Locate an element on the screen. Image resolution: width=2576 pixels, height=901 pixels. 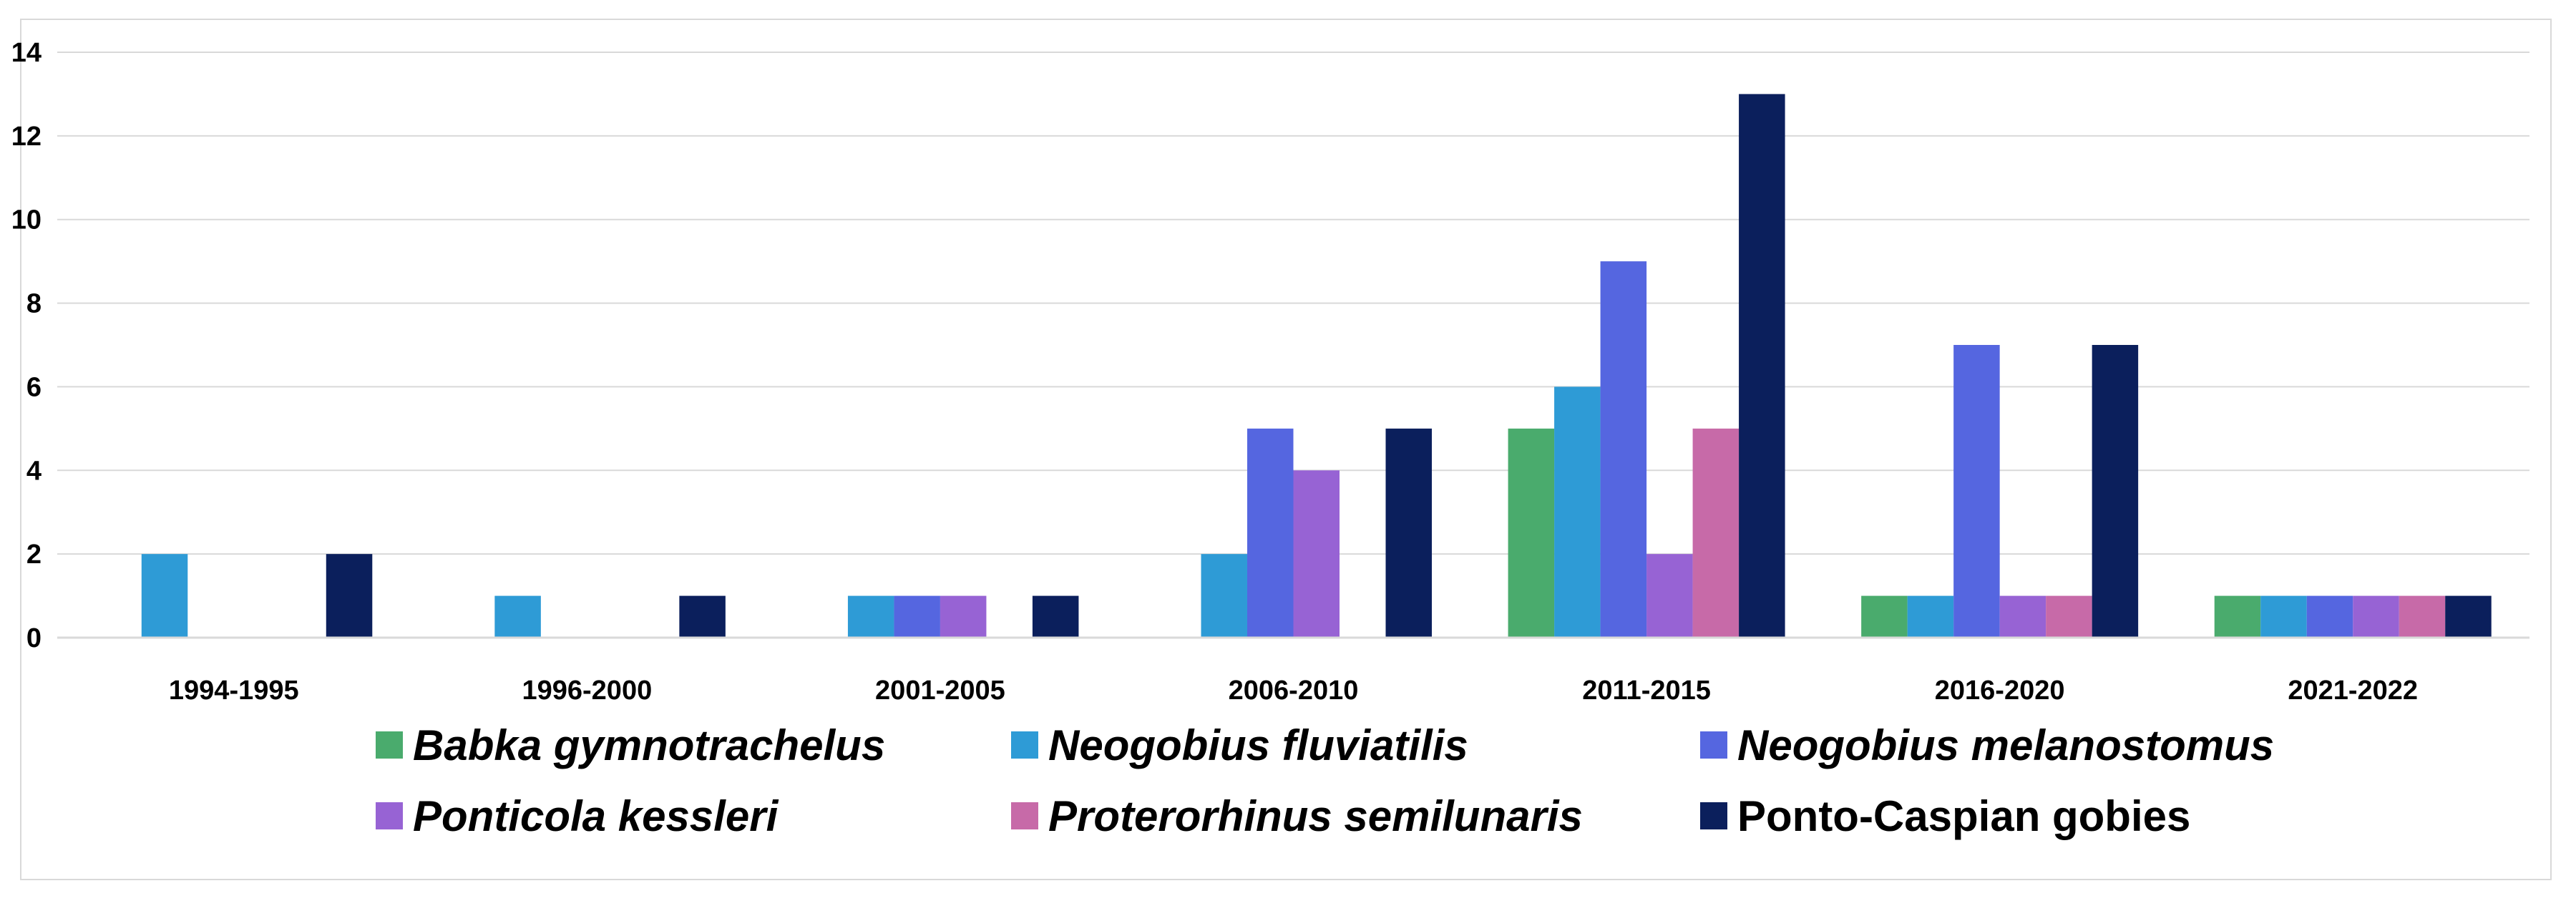
bar-neogobius-fluviatilis-2016-2020 is located at coordinates (1930, 616).